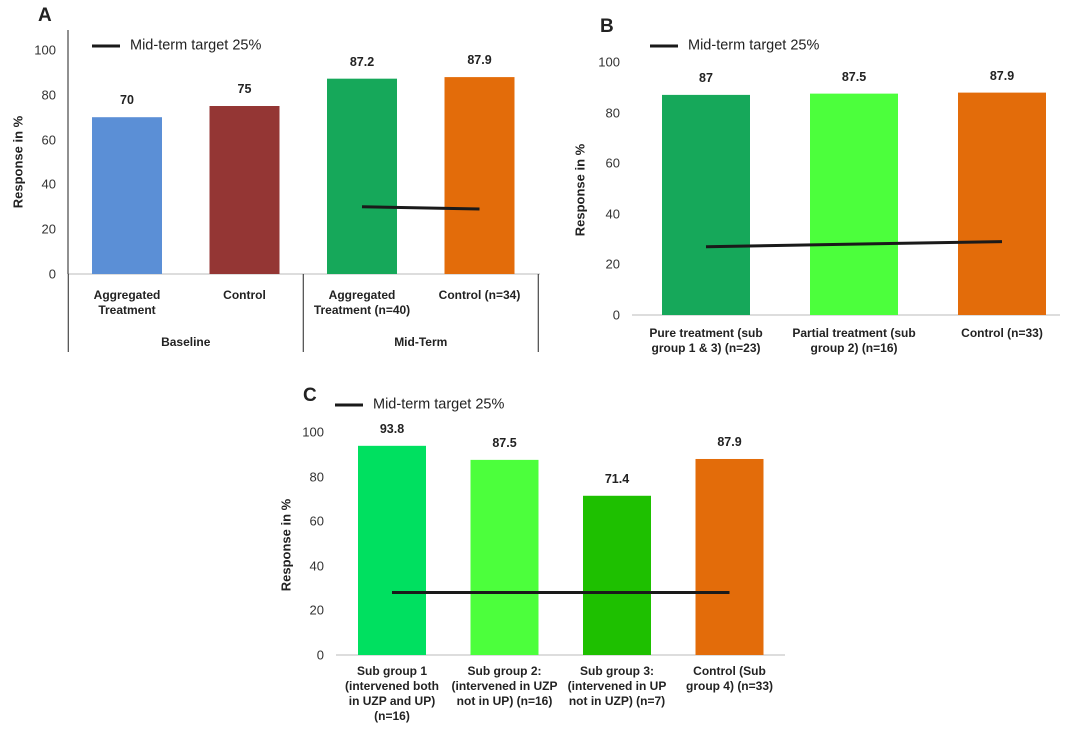  I want to click on group-label: Mid-Term, so click(421, 342).